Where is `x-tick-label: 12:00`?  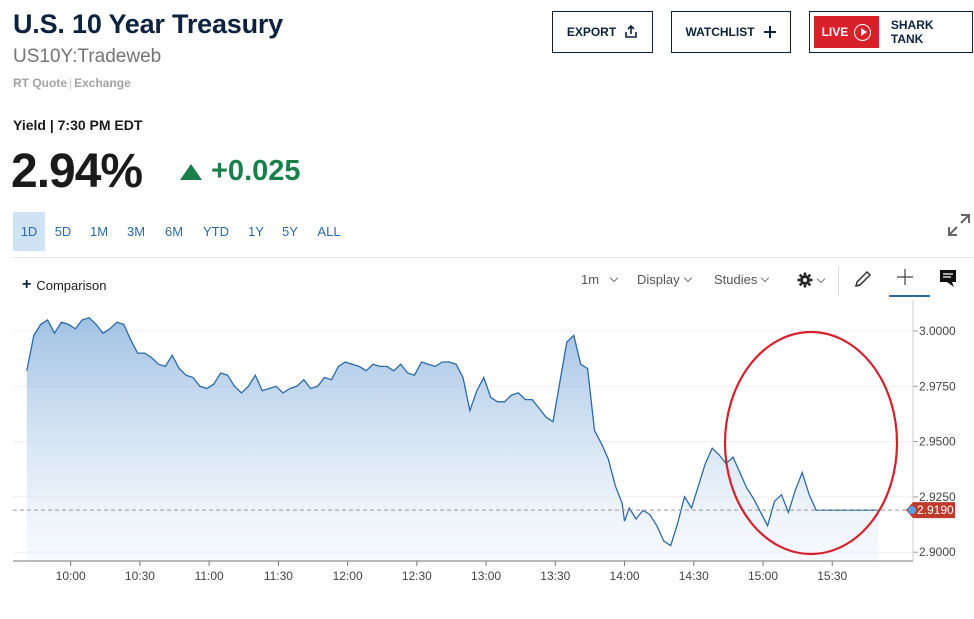
x-tick-label: 12:00 is located at coordinates (348, 576).